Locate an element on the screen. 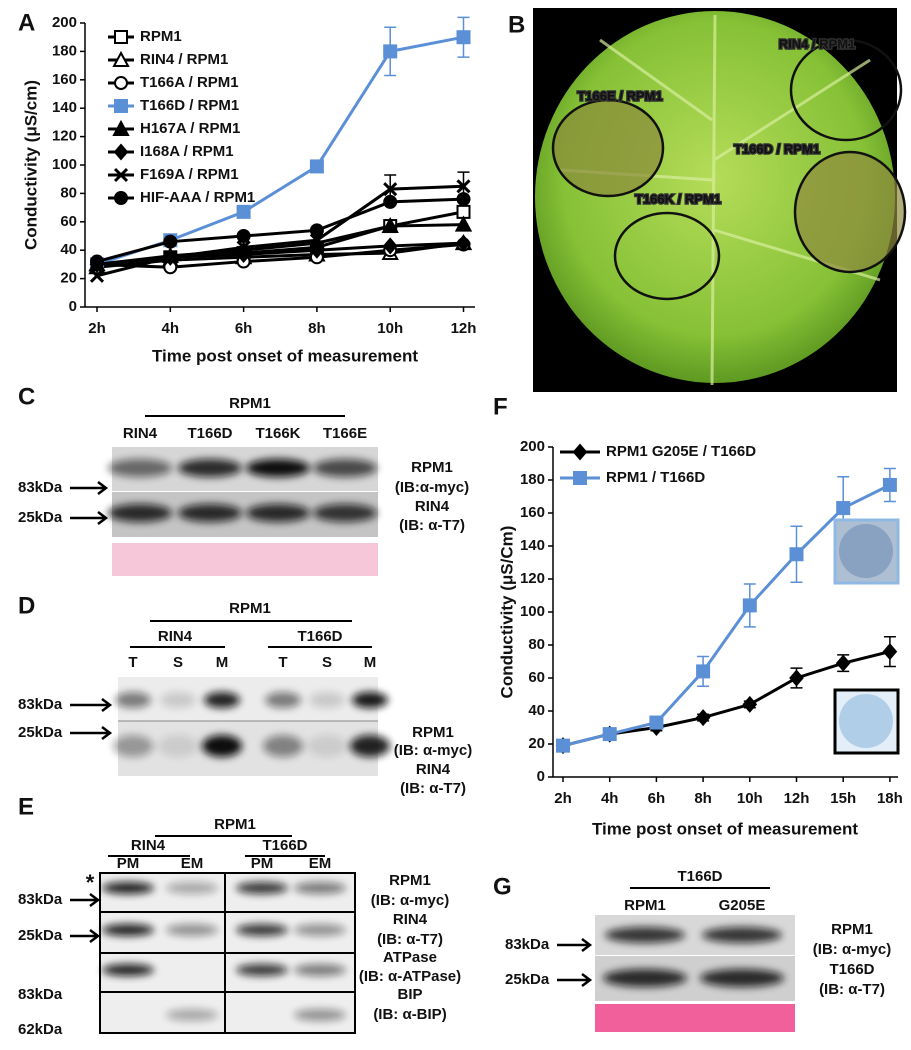 This screenshot has width=911, height=1050. probe-label: T166D is located at coordinates (851, 969).